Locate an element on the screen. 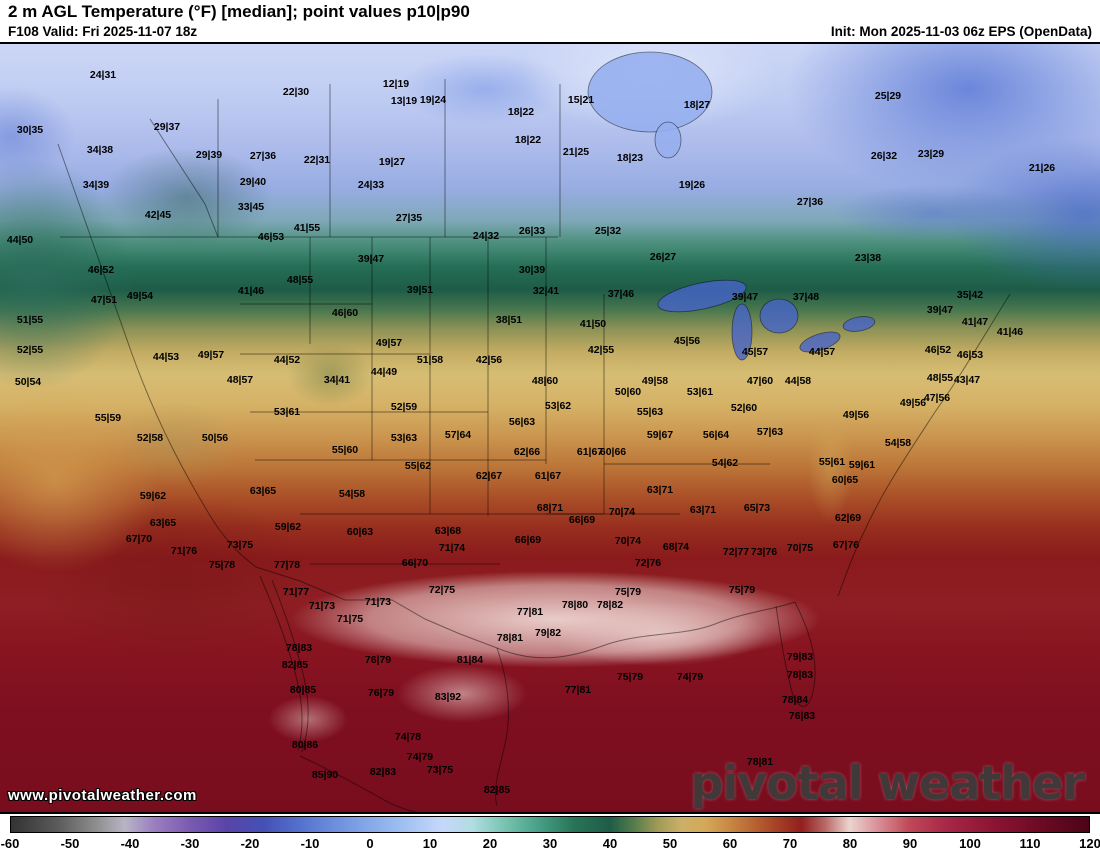 The width and height of the screenshot is (1100, 850). point-value: 44|53 is located at coordinates (166, 357).